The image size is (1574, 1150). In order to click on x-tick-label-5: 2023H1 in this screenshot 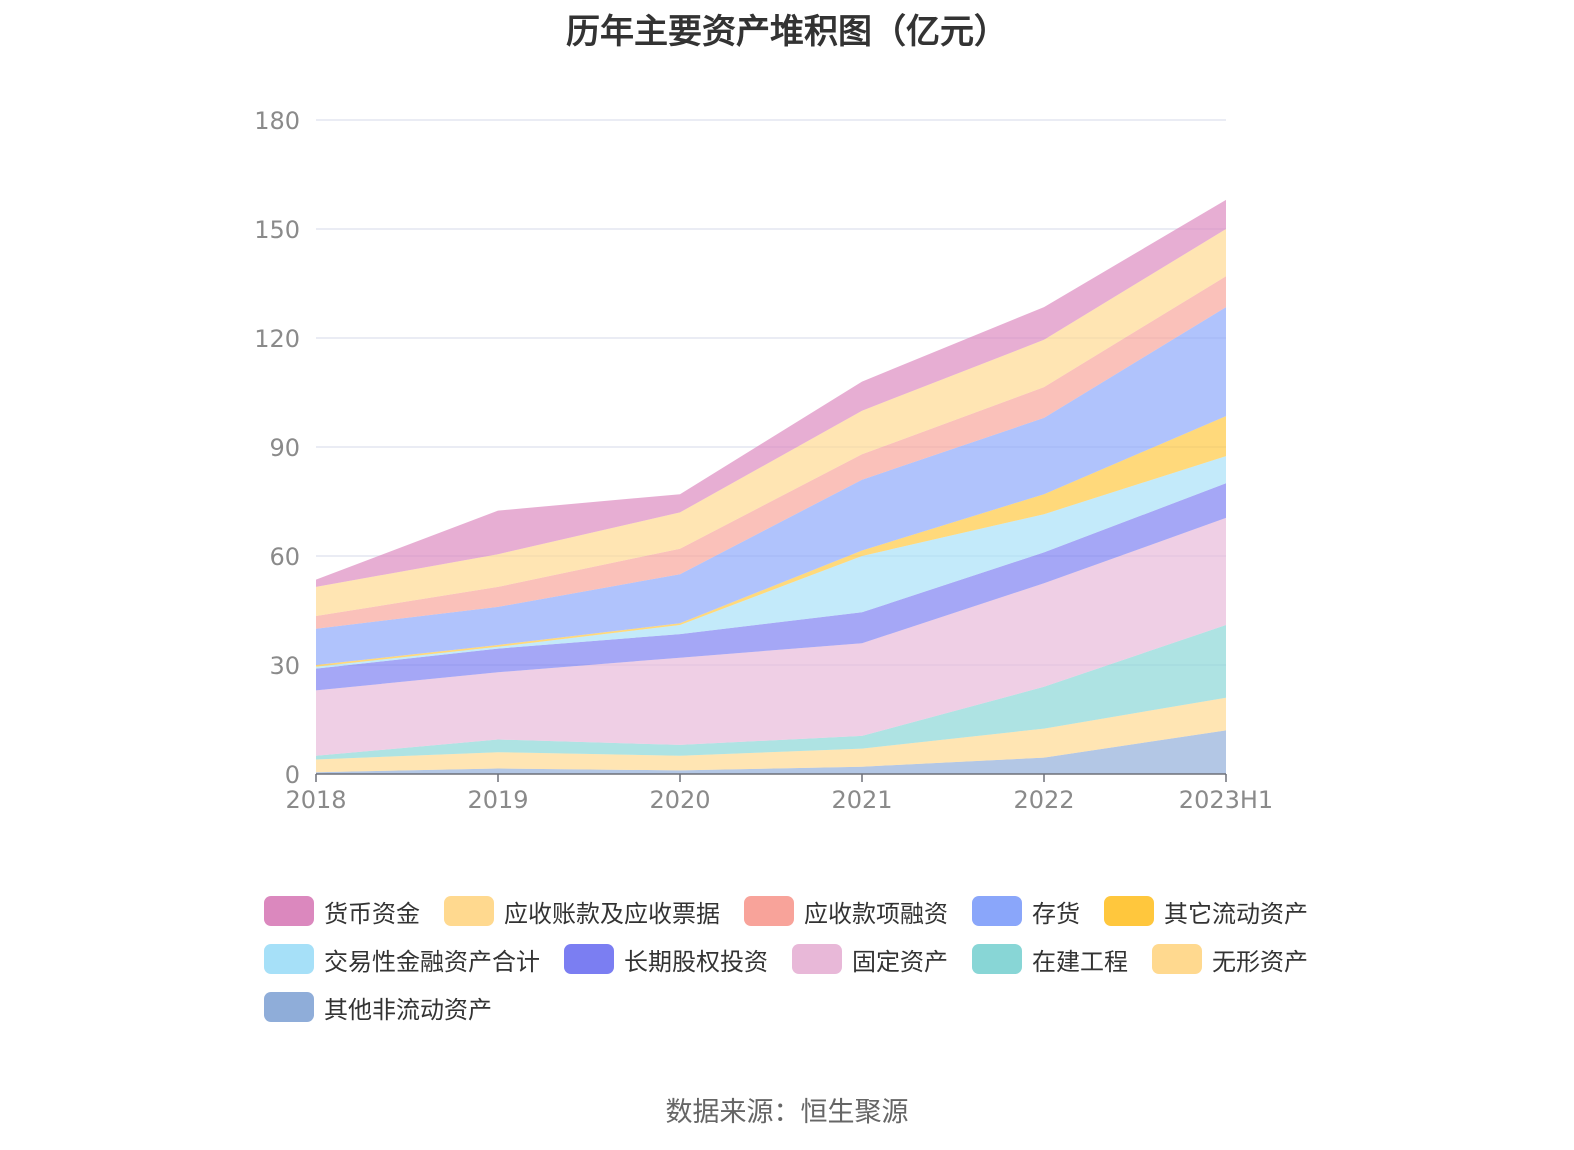, I will do `click(1226, 800)`.